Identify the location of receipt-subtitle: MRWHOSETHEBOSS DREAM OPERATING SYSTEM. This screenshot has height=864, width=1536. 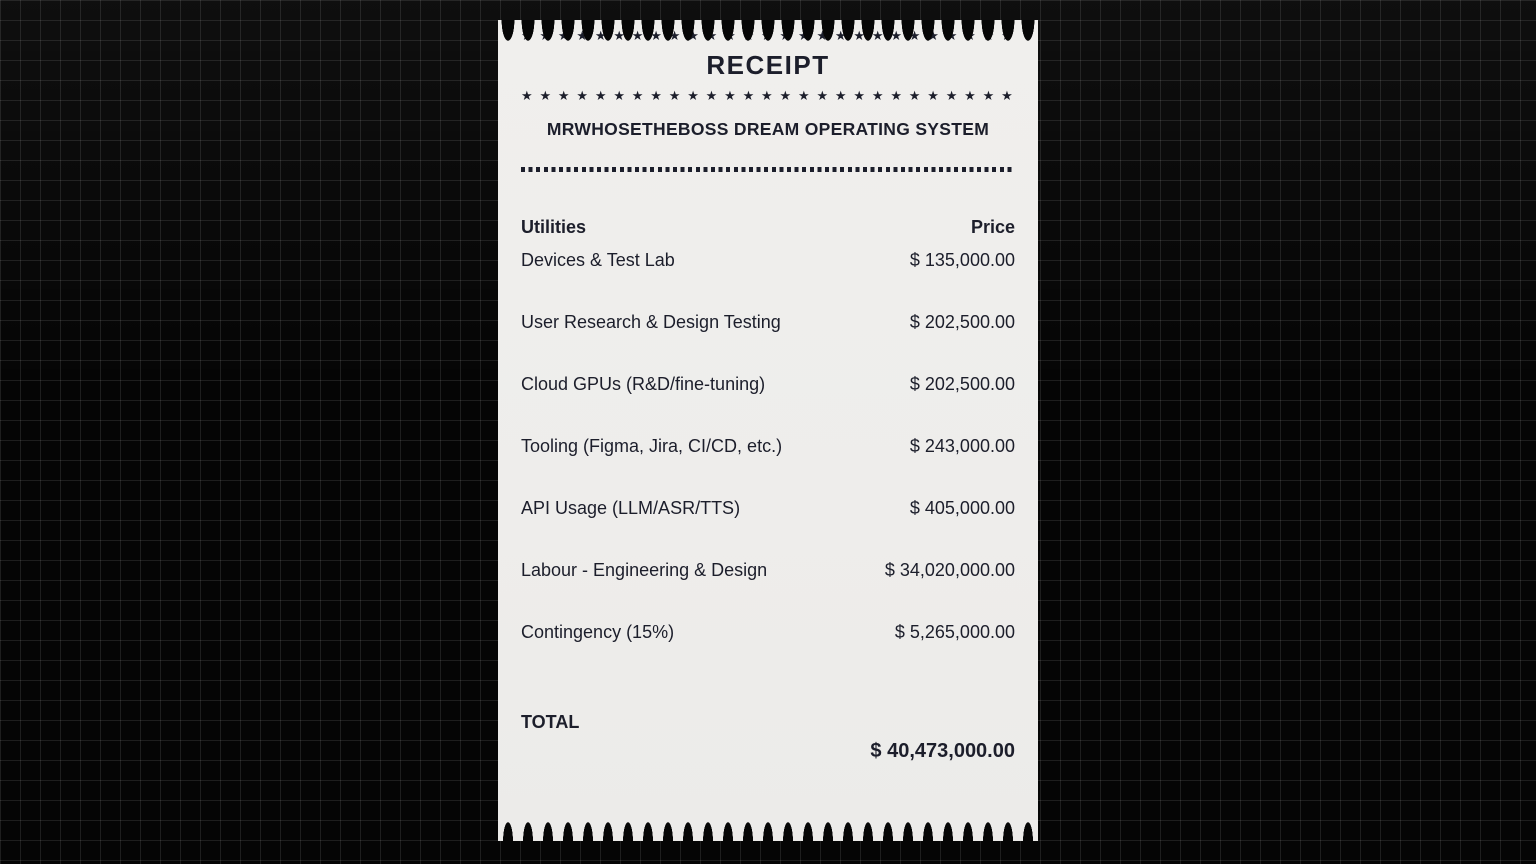
(768, 129).